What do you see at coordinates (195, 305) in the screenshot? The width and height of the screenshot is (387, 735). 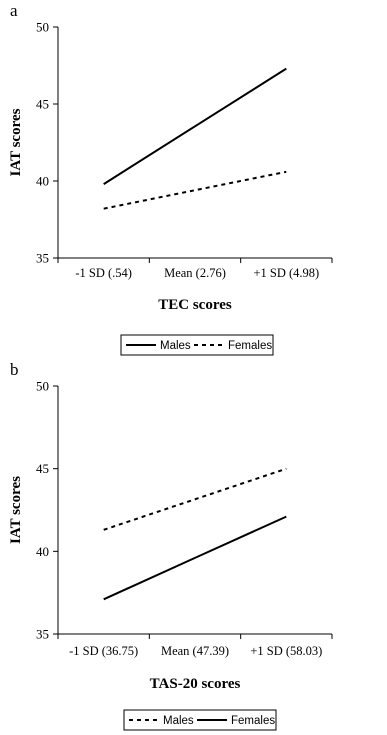 I see `x-axis-title: TEC scores` at bounding box center [195, 305].